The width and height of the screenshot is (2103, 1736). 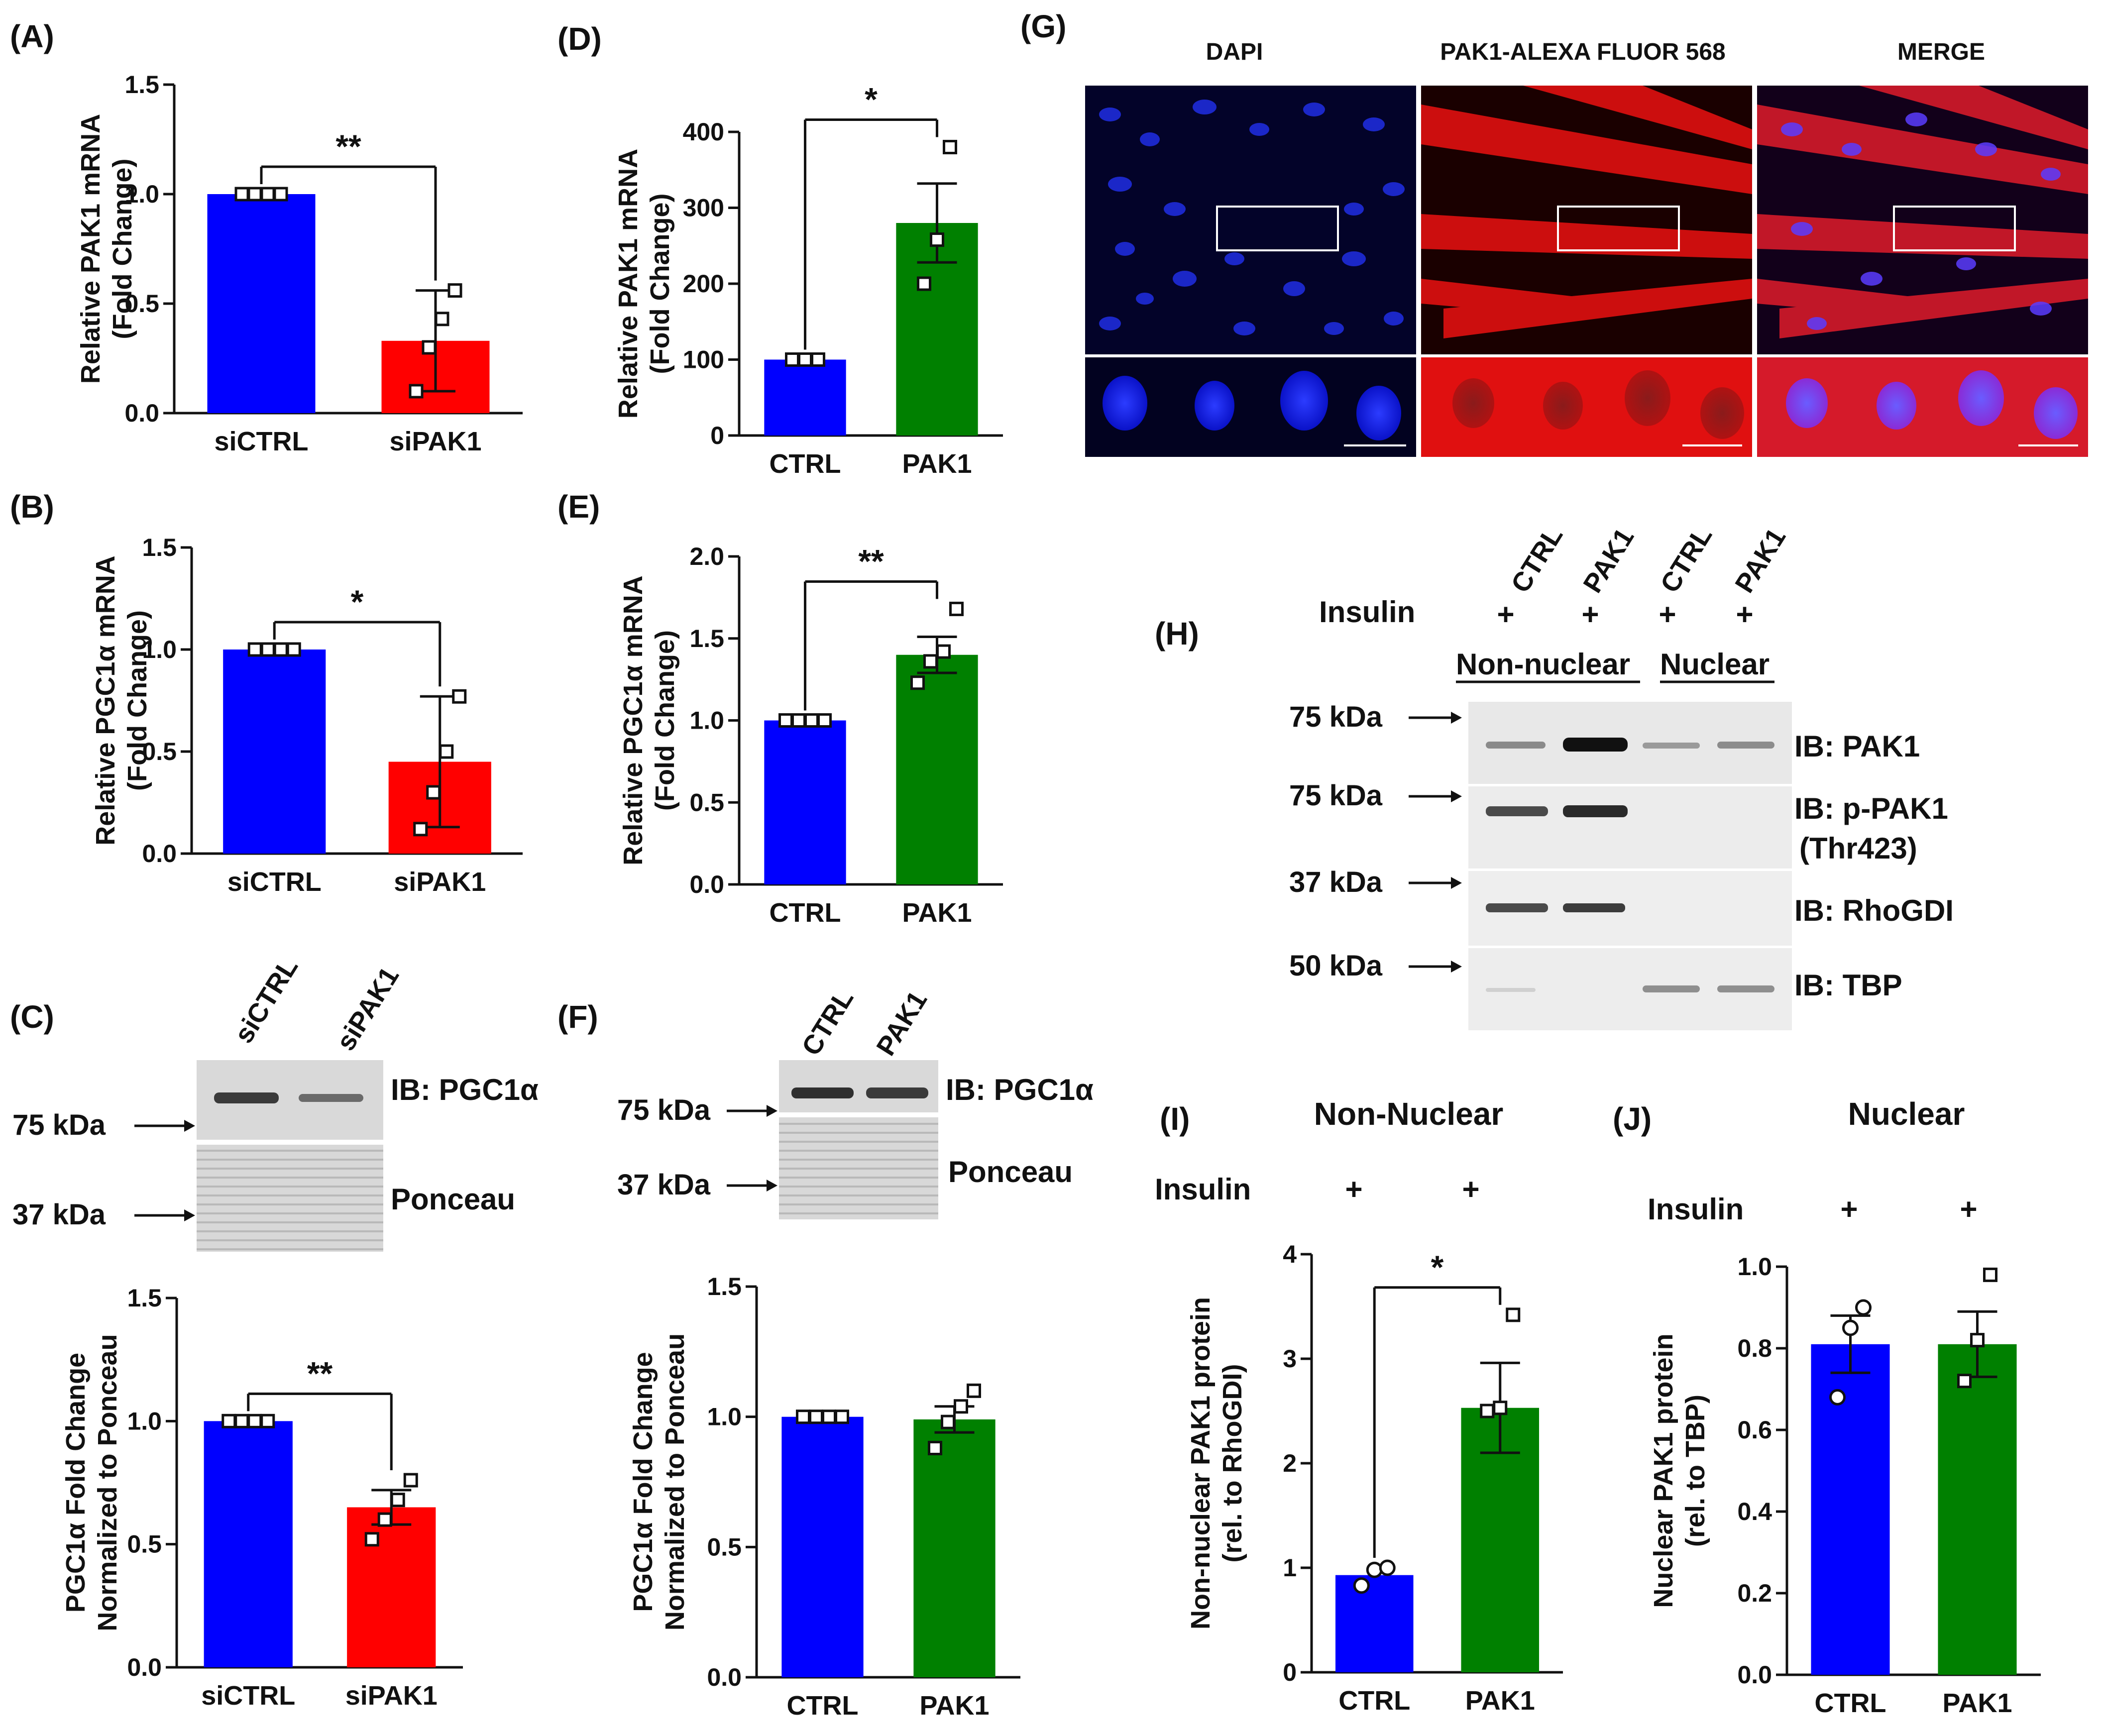 I want to click on chart-E-bar-pak1, so click(x=937, y=769).